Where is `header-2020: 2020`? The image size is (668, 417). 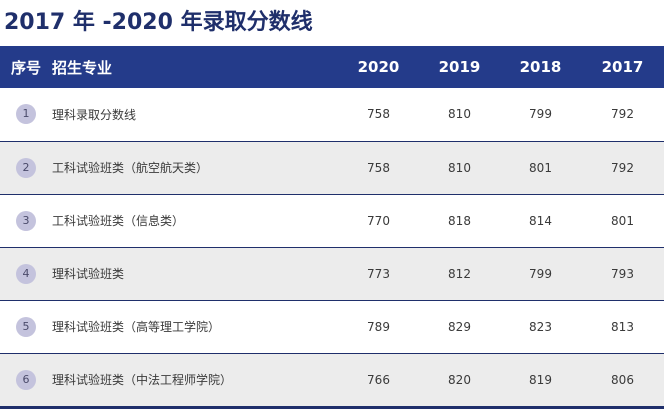
header-2020: 2020 is located at coordinates (378, 67).